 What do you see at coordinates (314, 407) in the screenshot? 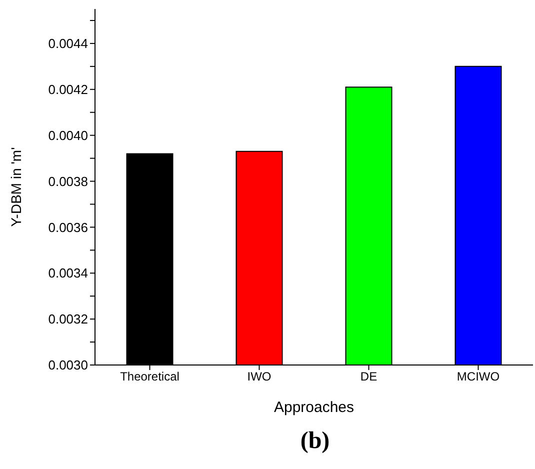
I see `x-axis-title: Approaches` at bounding box center [314, 407].